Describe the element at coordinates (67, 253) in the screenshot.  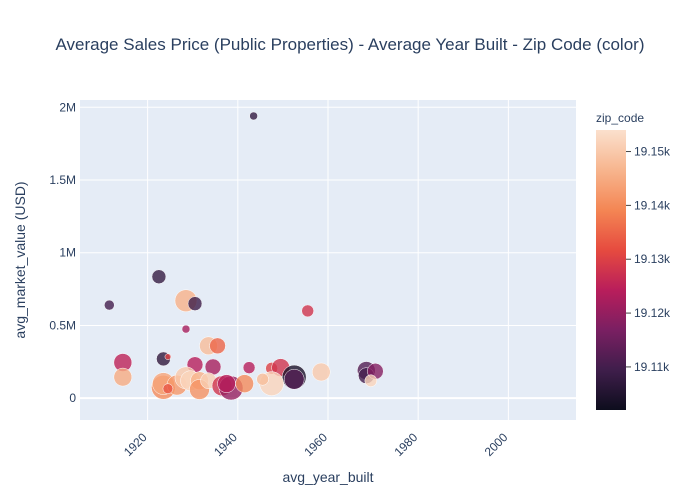
I see `y-tick-label: 1M` at that location.